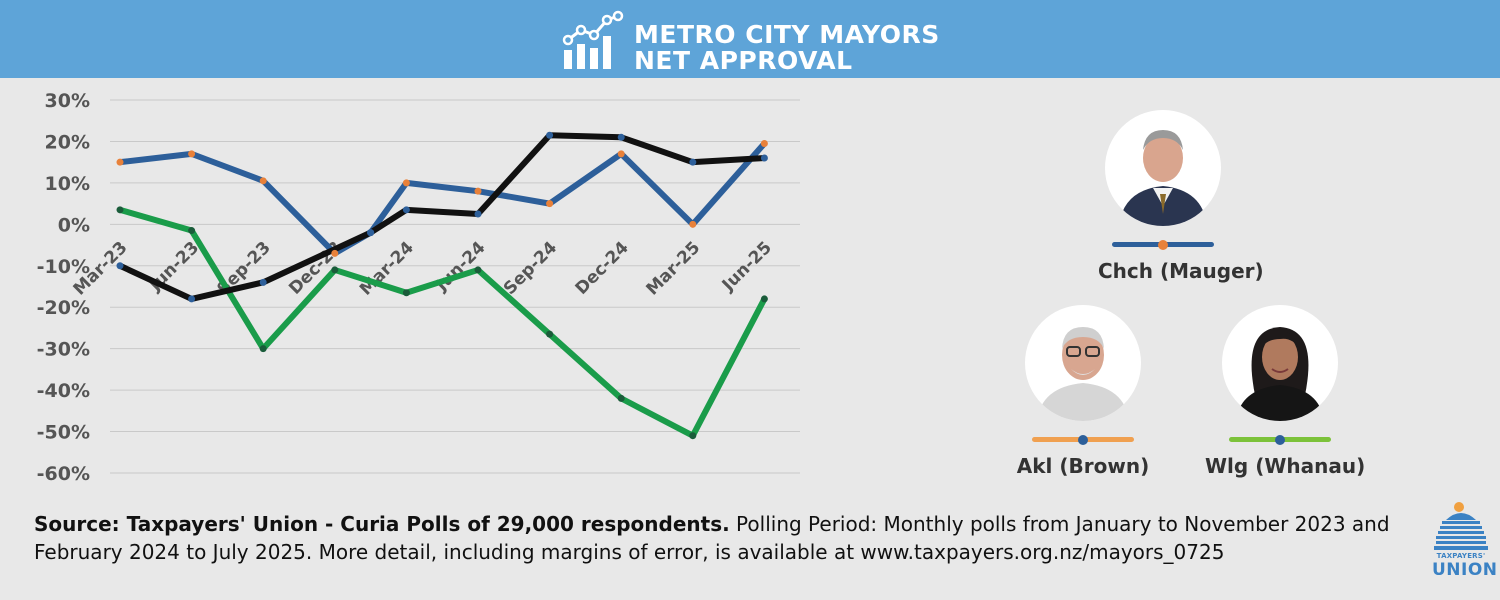 The height and width of the screenshot is (600, 1500). I want to click on chart-title-line-2: NET APPROVAL, so click(743, 60).